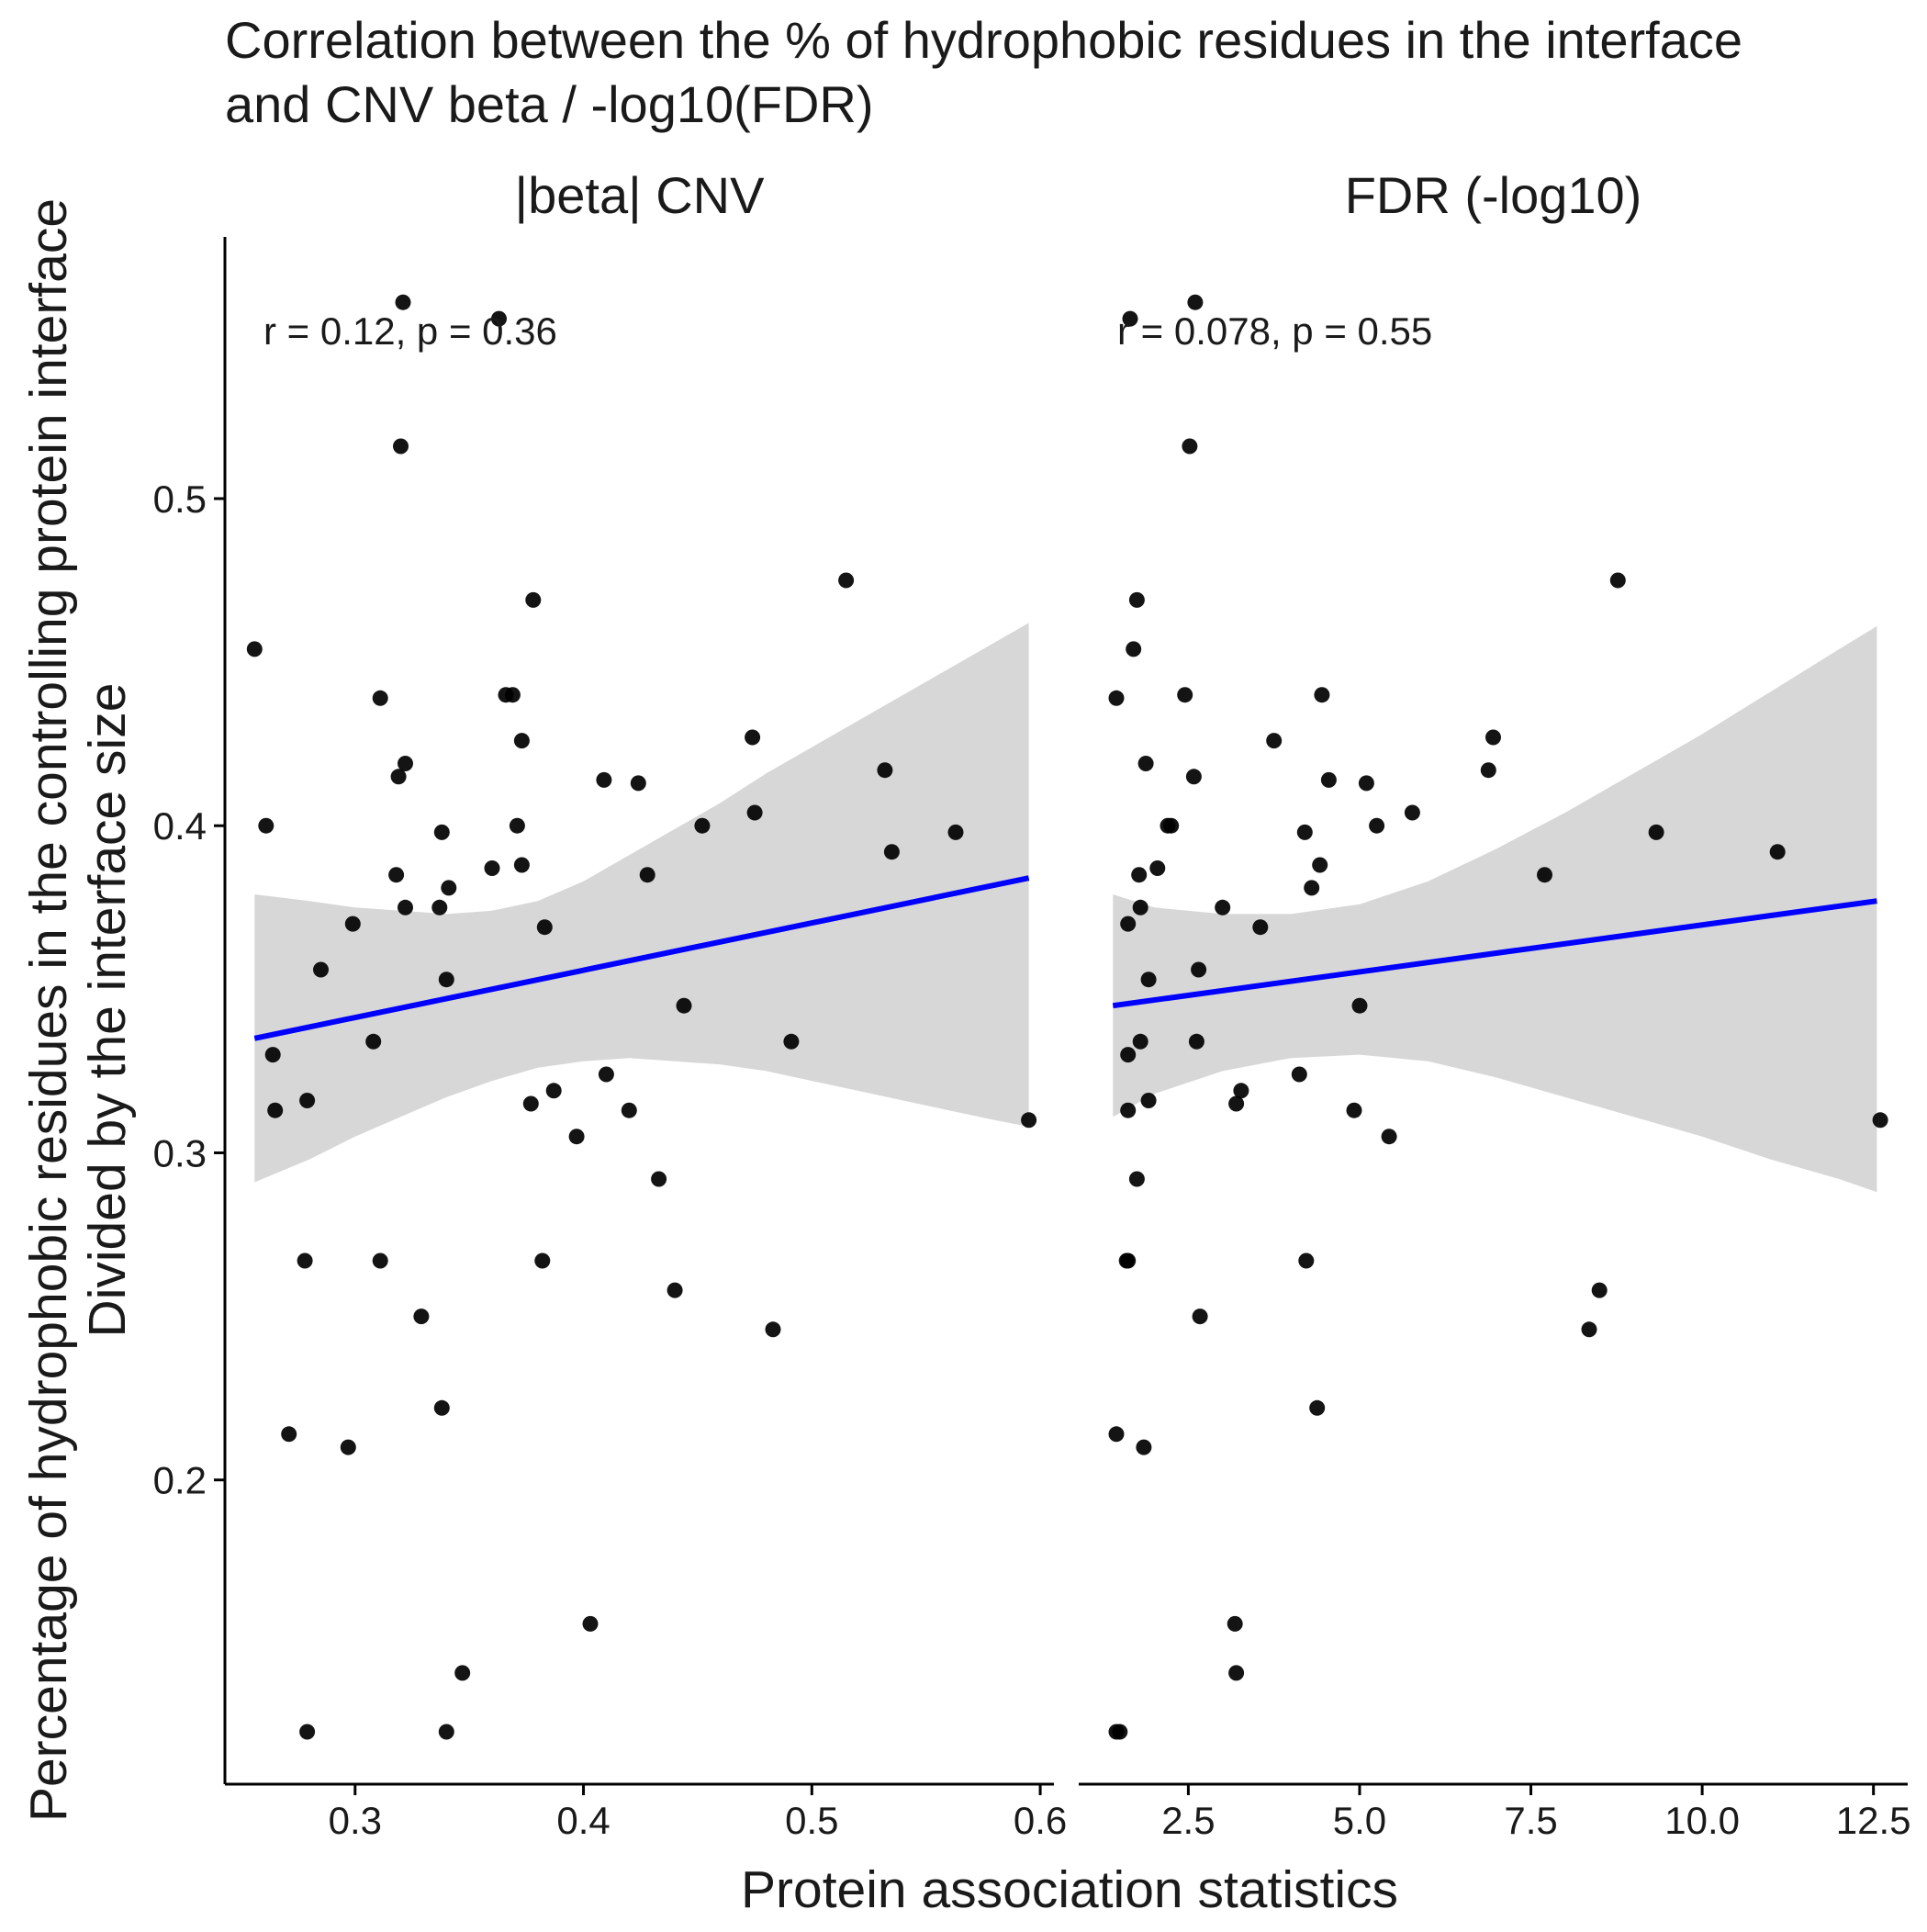  I want to click on y-axis-label-line-2: Divided by the interface size, so click(108, 1011).